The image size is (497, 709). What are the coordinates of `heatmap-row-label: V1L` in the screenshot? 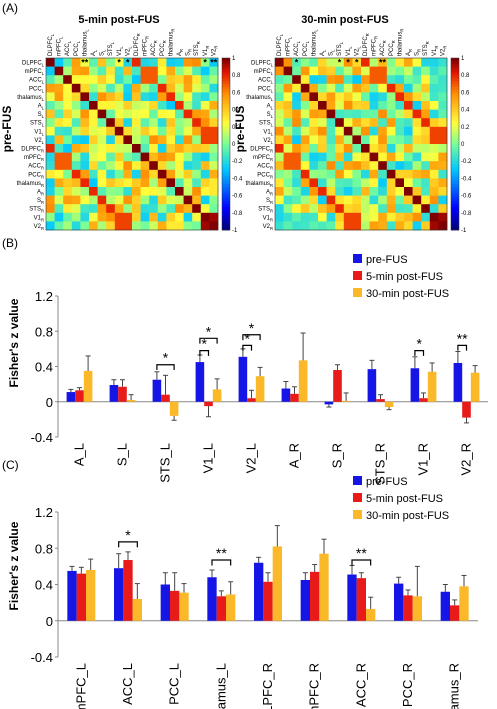 It's located at (268, 132).